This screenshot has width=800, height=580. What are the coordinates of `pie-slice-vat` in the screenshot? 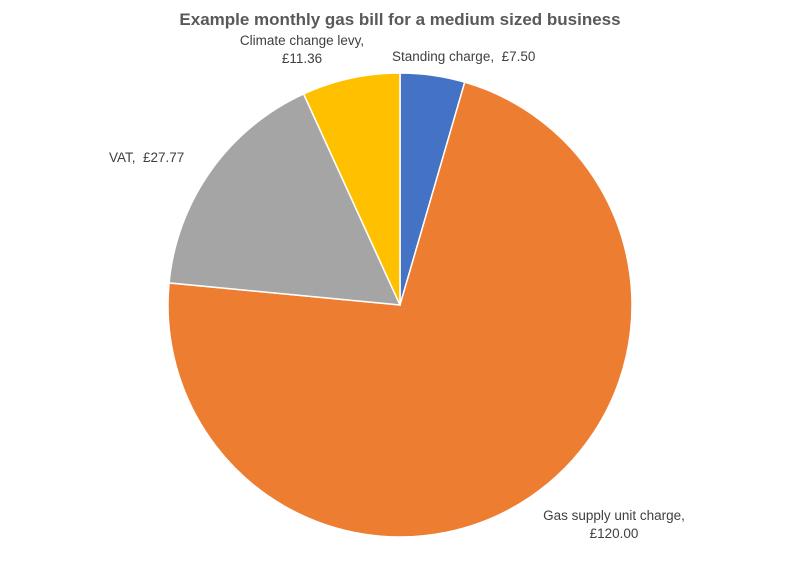 It's located at (285, 199).